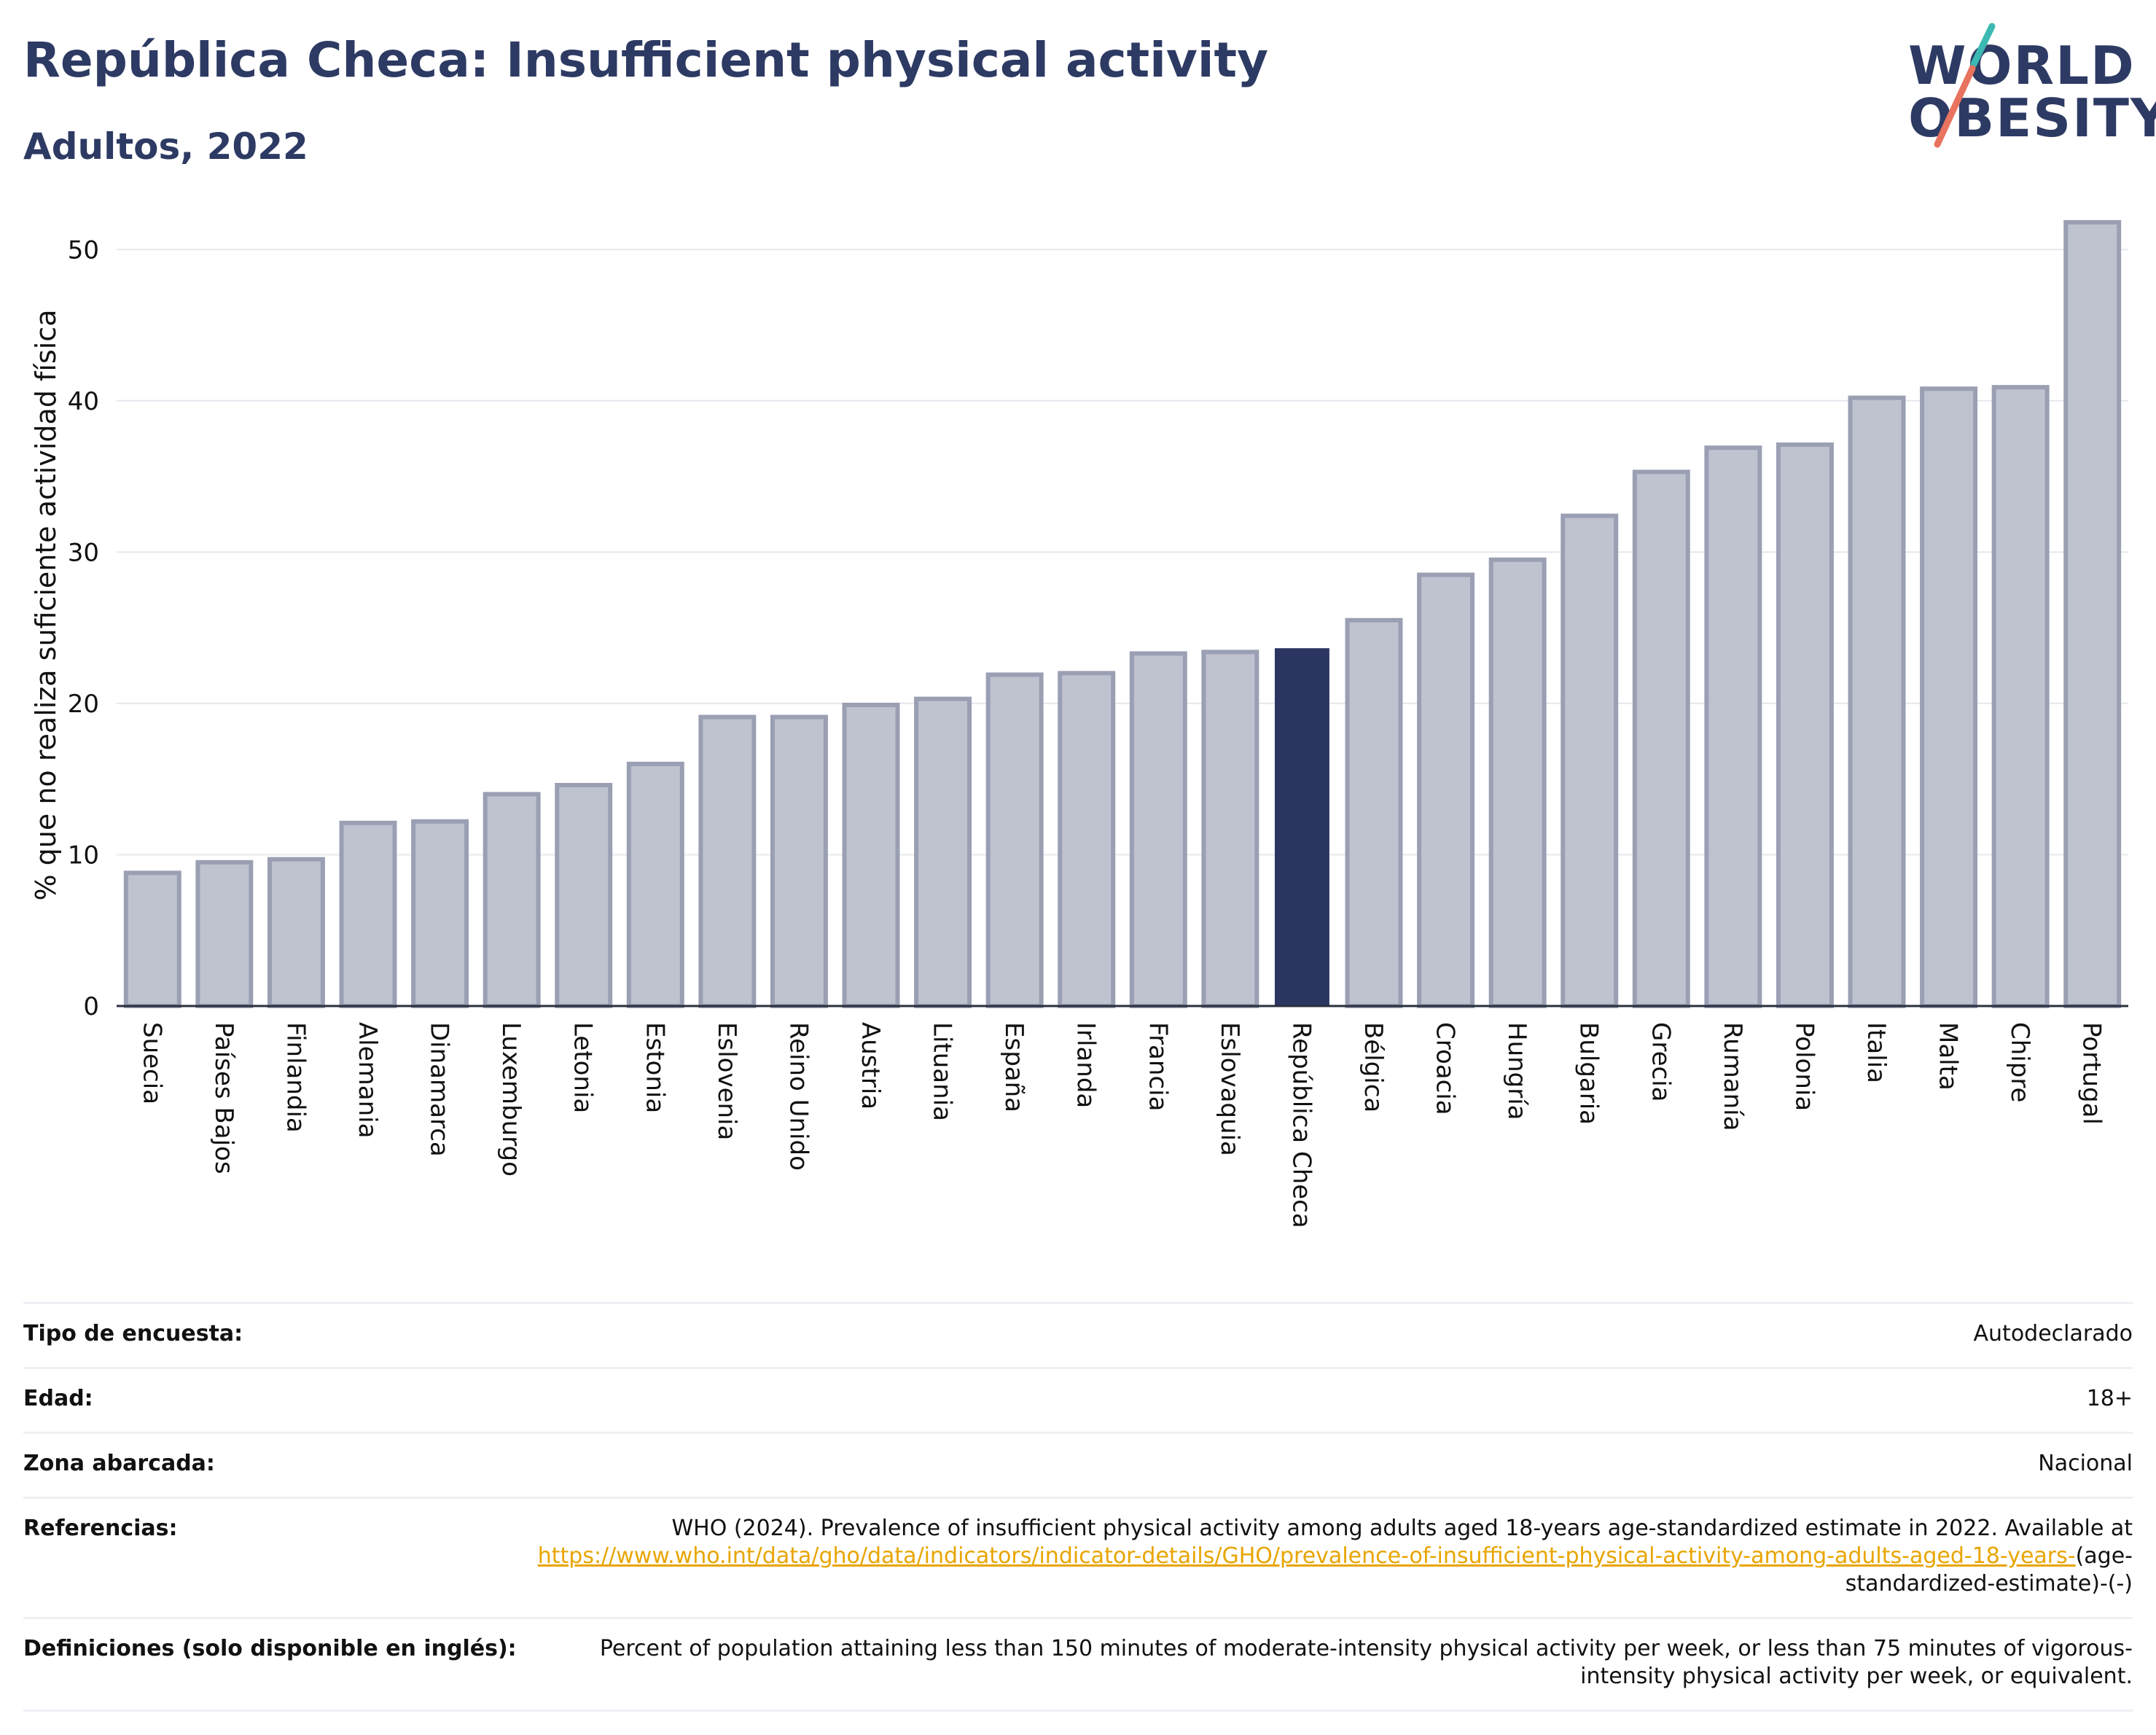 The width and height of the screenshot is (2156, 1735). Describe the element at coordinates (2092, 1073) in the screenshot. I see `x-tick-label: Portugal` at that location.